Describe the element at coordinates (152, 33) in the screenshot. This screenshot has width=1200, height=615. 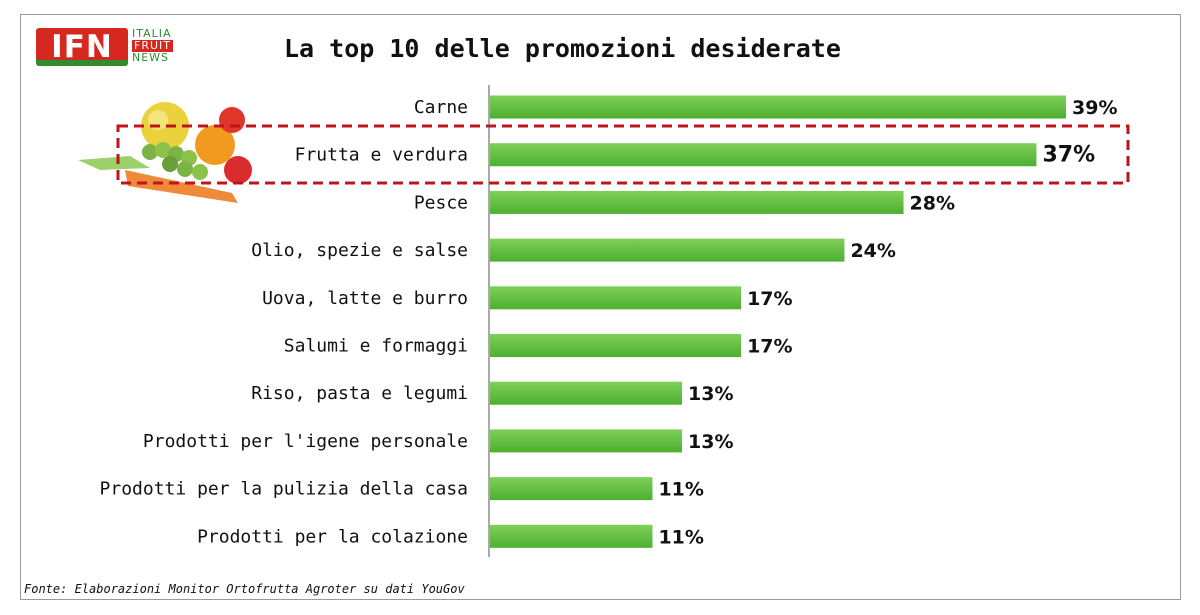
I see `logo-word-italia: ITALIA` at that location.